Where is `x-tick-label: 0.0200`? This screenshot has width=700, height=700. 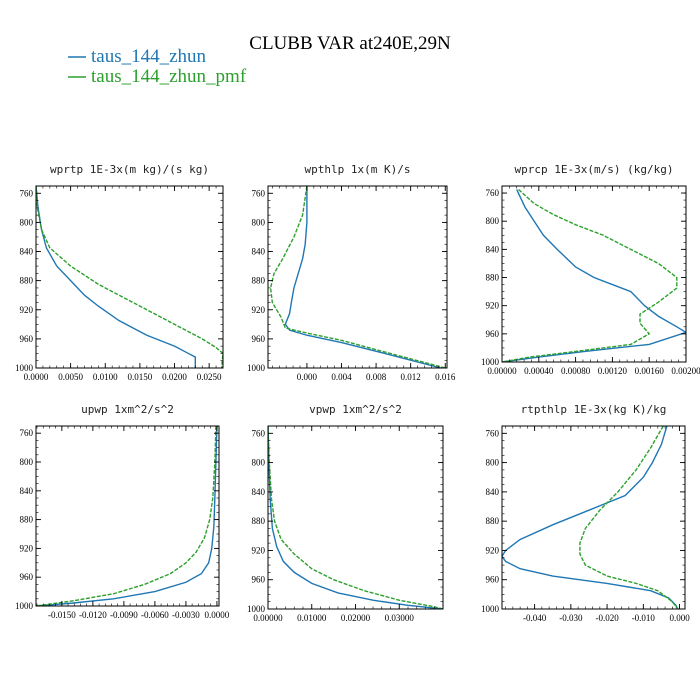
x-tick-label: 0.0200 is located at coordinates (174, 377).